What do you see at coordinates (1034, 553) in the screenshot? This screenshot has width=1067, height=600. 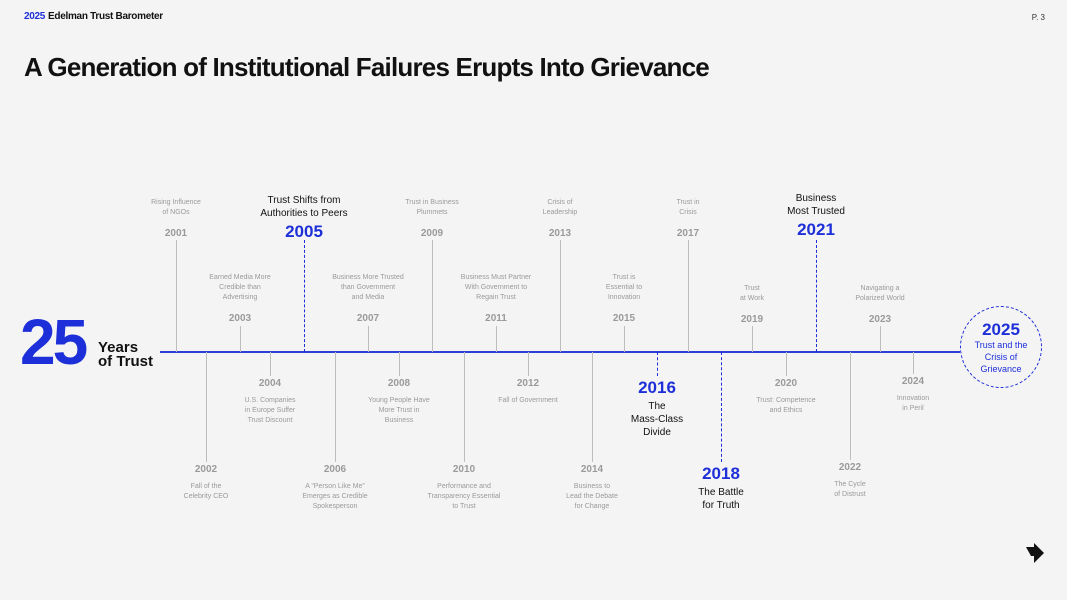 I see `arrow-right-icon` at bounding box center [1034, 553].